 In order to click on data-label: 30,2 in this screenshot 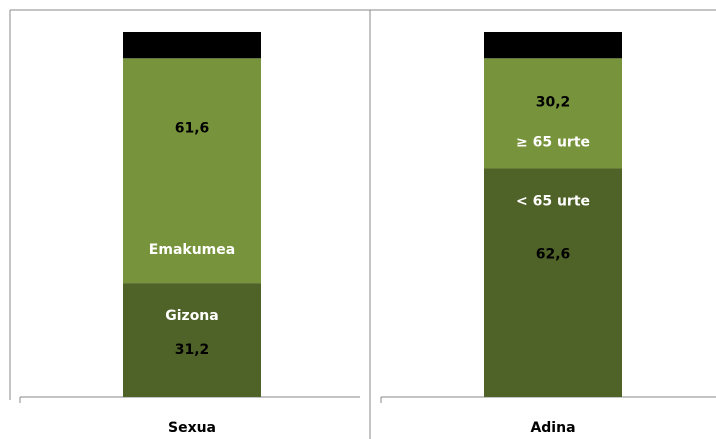, I will do `click(553, 102)`.